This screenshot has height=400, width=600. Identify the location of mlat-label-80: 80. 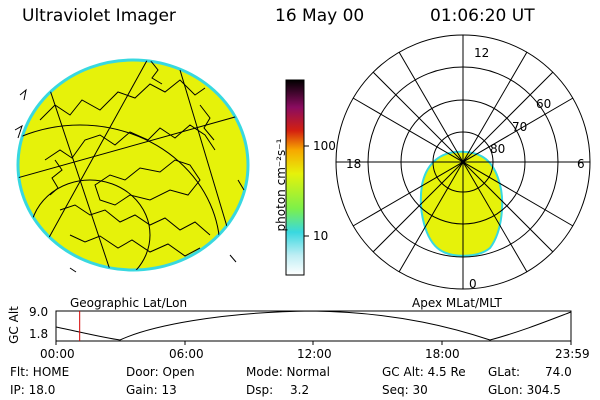
(498, 149).